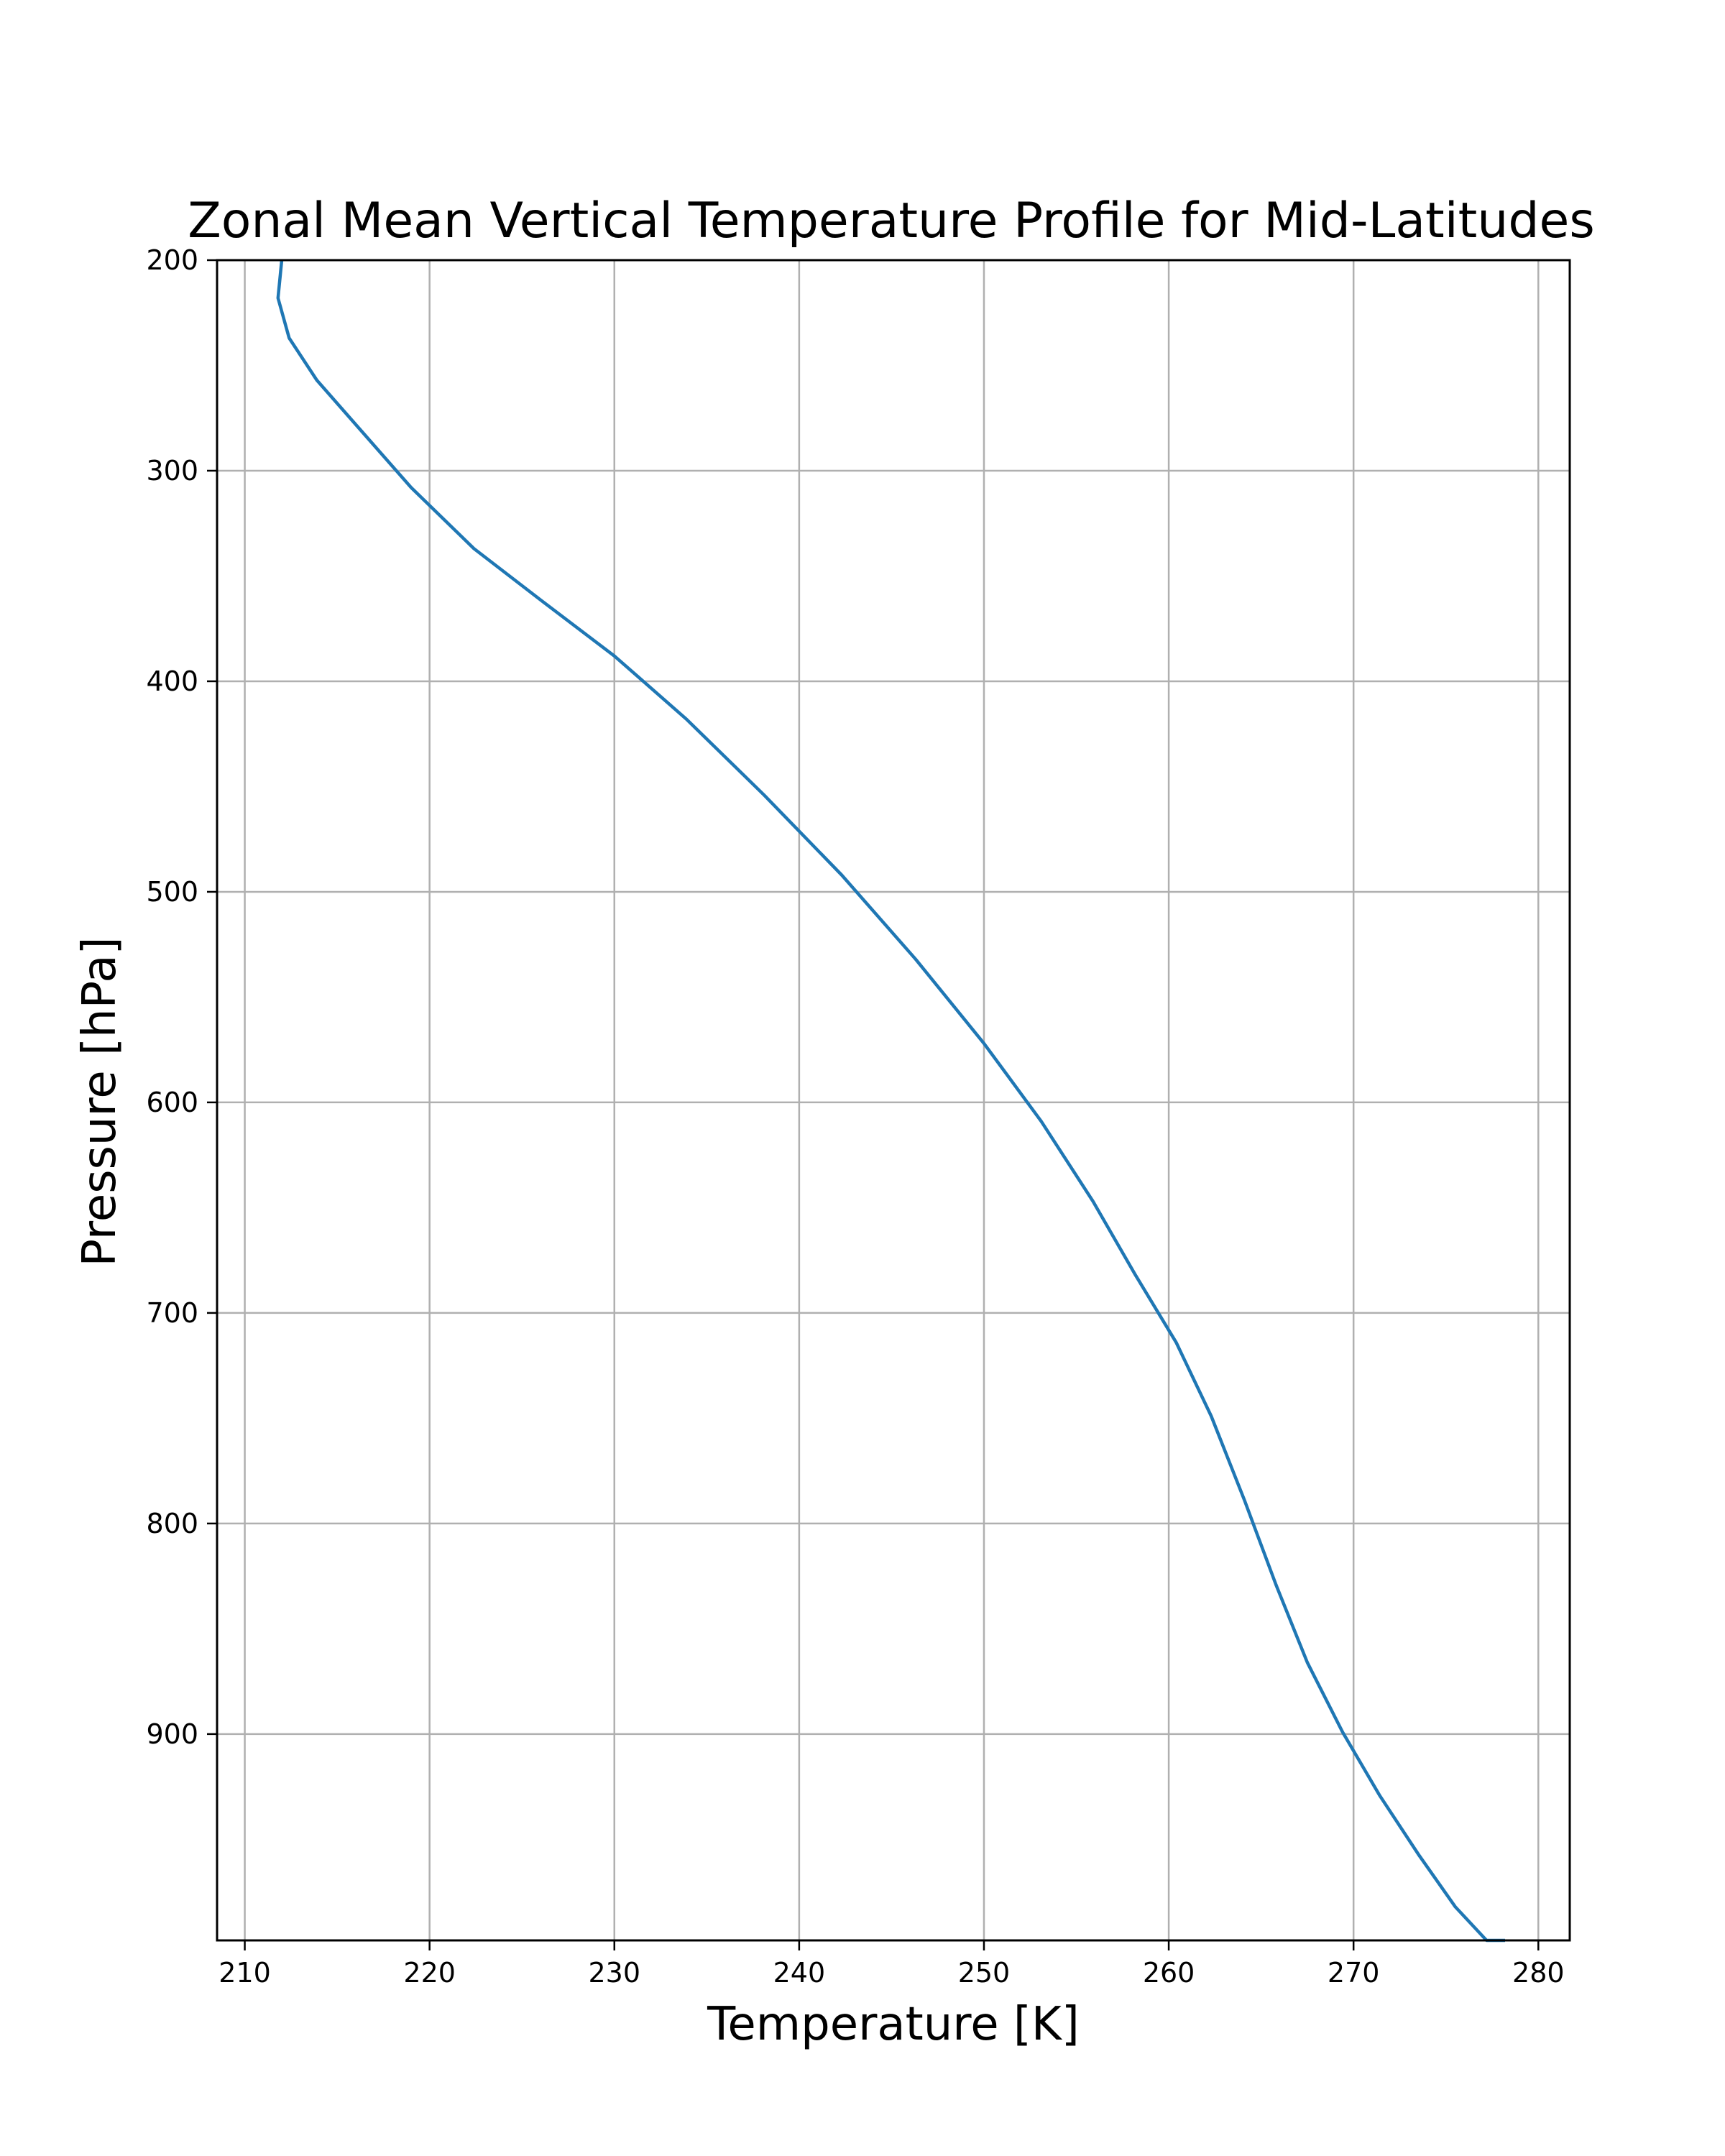 This screenshot has height=2156, width=1725. Describe the element at coordinates (99, 1101) in the screenshot. I see `y-axis-label: Pressure [hPa]` at that location.